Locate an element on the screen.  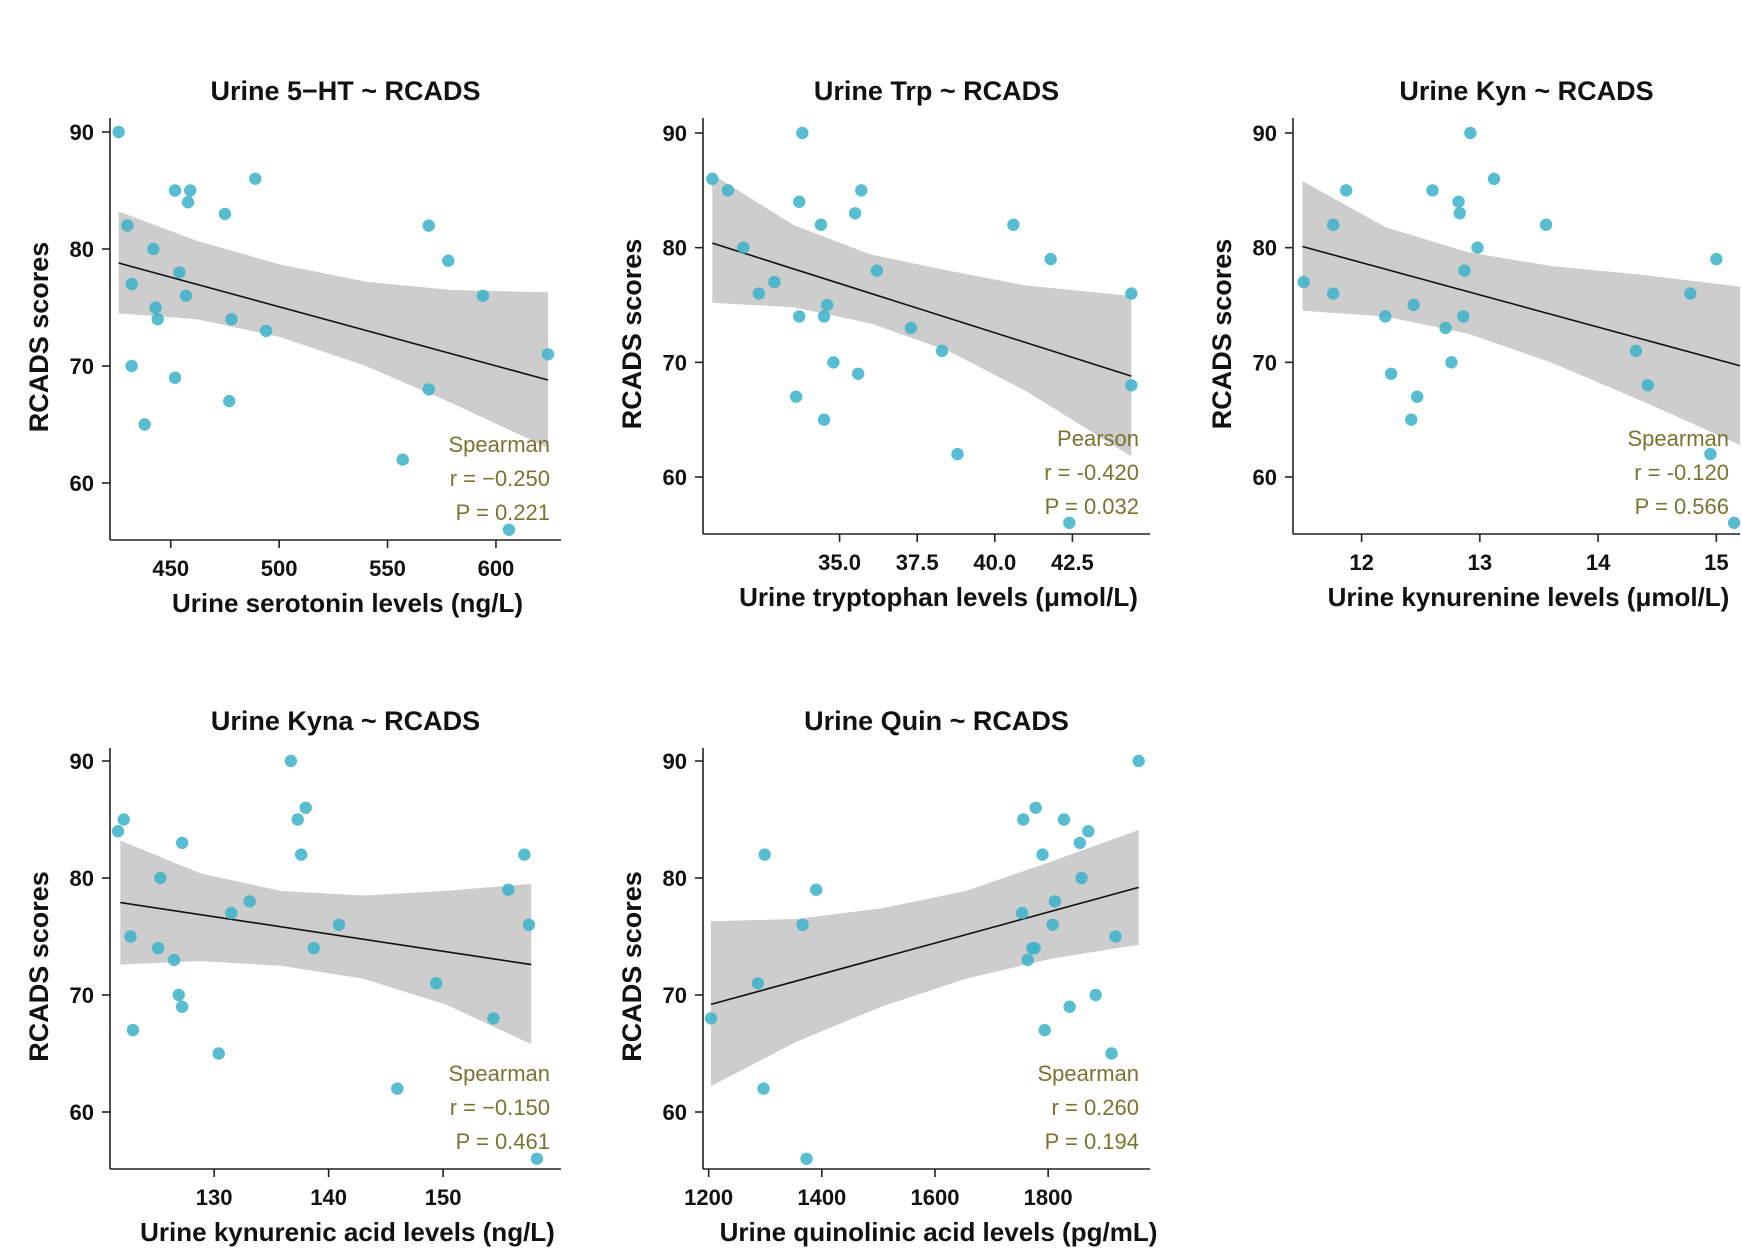
panel-title: Urine Kyna ~ RCADS is located at coordinates (345, 721).